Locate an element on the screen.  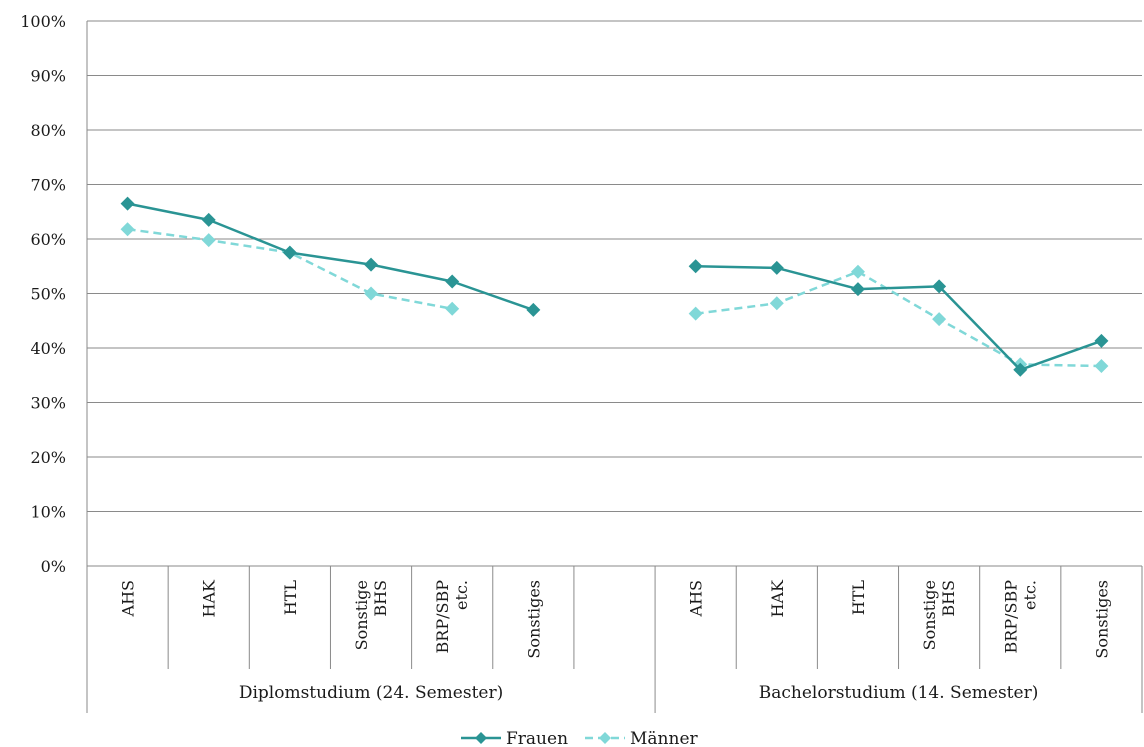
y-tick-label: 80% is located at coordinates (48, 130).